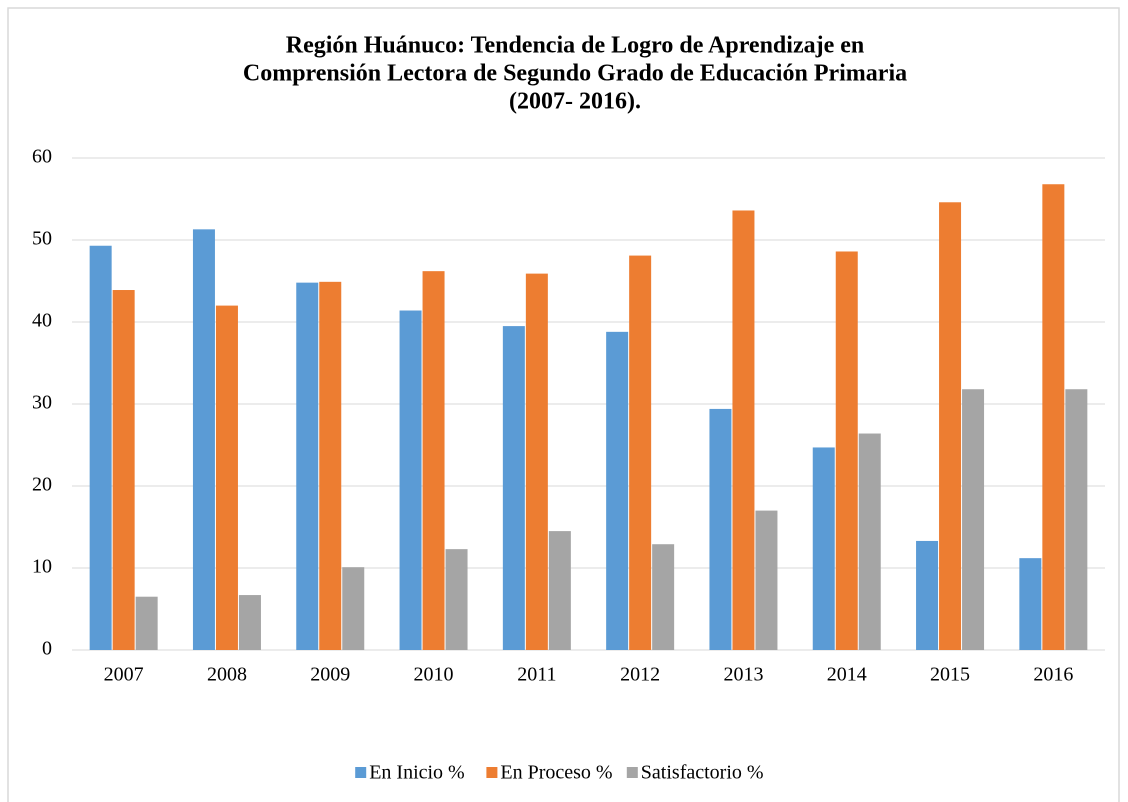 The height and width of the screenshot is (802, 1128). What do you see at coordinates (434, 675) in the screenshot?
I see `x-tick-label: 2010` at bounding box center [434, 675].